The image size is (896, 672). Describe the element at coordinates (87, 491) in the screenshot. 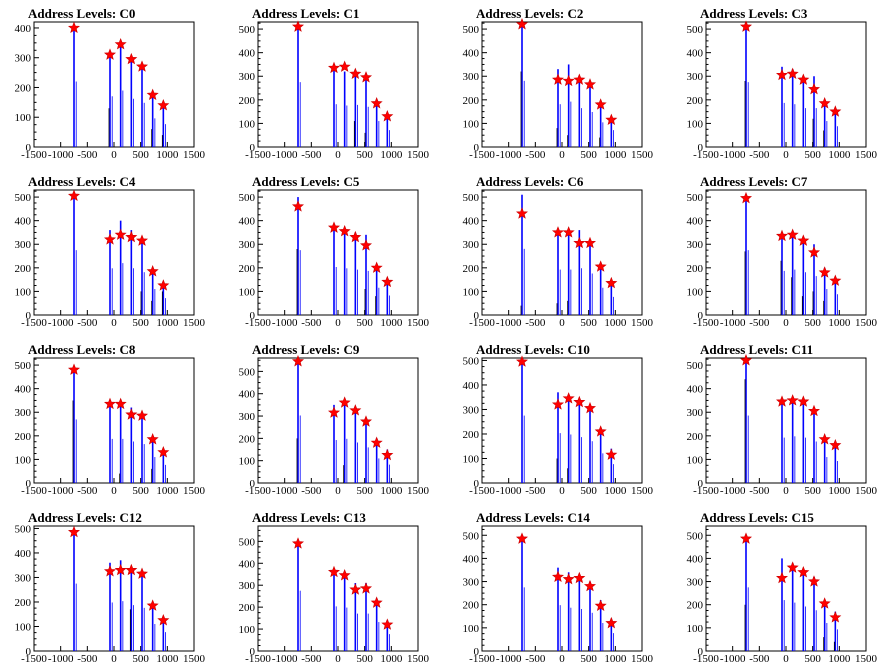

I see `x-tick-label: -500` at that location.